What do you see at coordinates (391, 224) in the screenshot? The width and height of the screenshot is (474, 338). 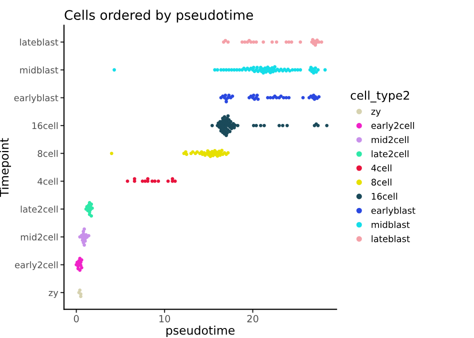 I see `legend-label: midblast` at bounding box center [391, 224].